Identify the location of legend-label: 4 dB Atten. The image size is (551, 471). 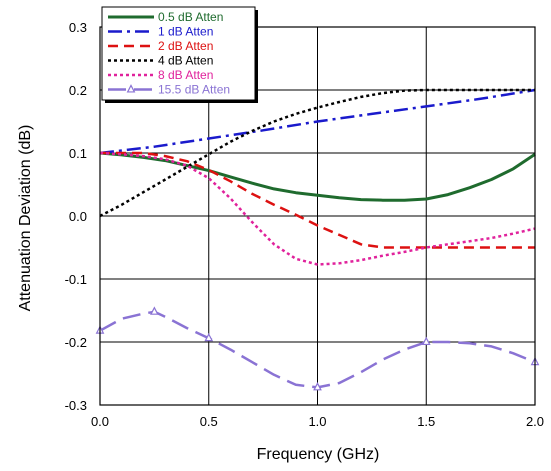
(185, 61).